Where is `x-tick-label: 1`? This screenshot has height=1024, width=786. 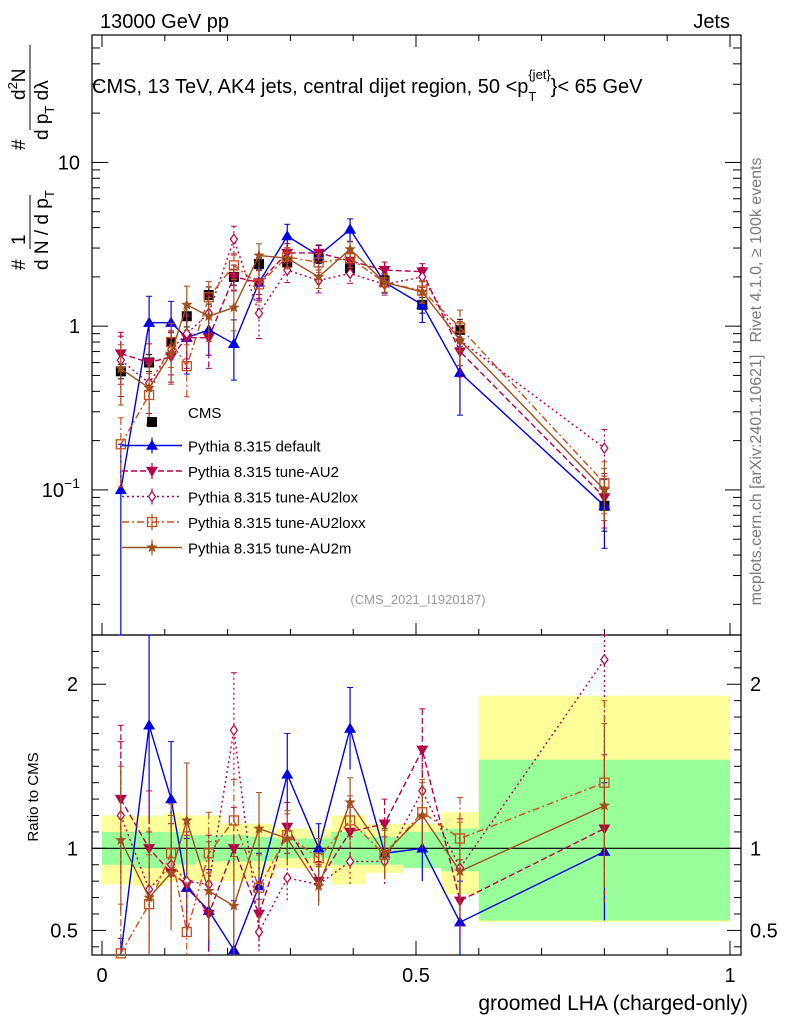 x-tick-label: 1 is located at coordinates (729, 976).